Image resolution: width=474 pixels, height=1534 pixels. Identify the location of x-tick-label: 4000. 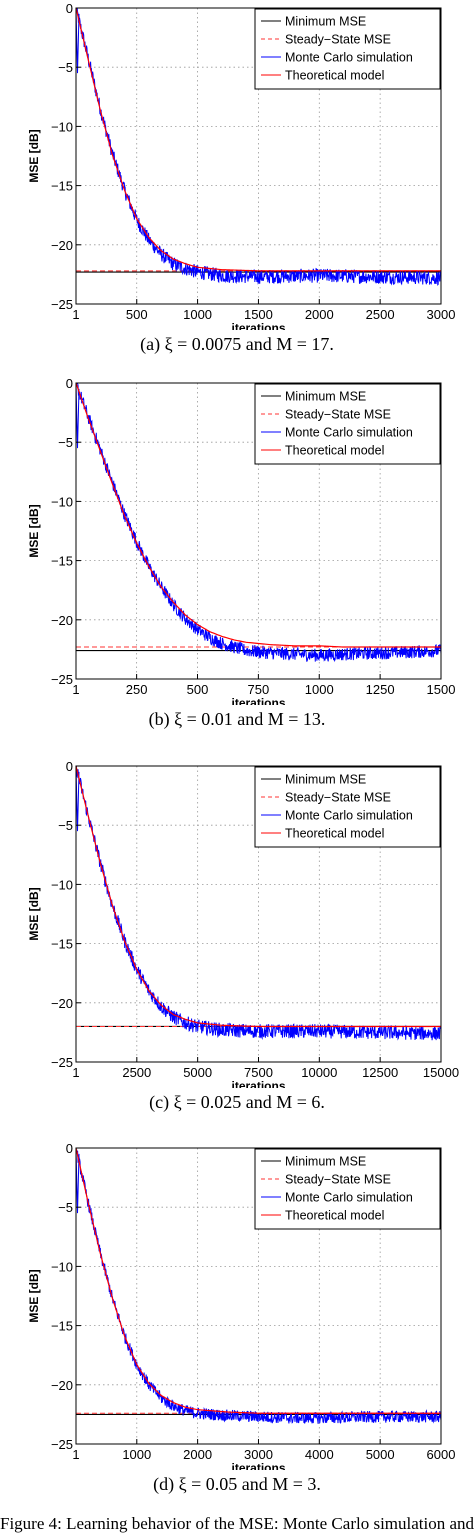
(319, 1454).